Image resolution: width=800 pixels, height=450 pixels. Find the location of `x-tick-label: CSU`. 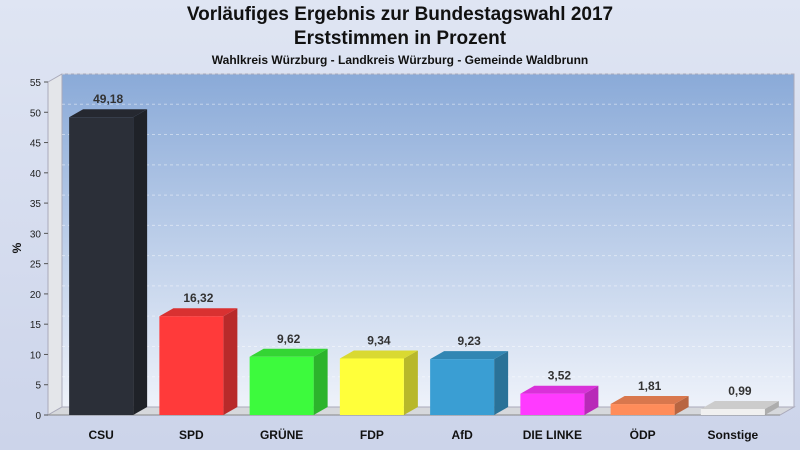

x-tick-label: CSU is located at coordinates (100, 435).